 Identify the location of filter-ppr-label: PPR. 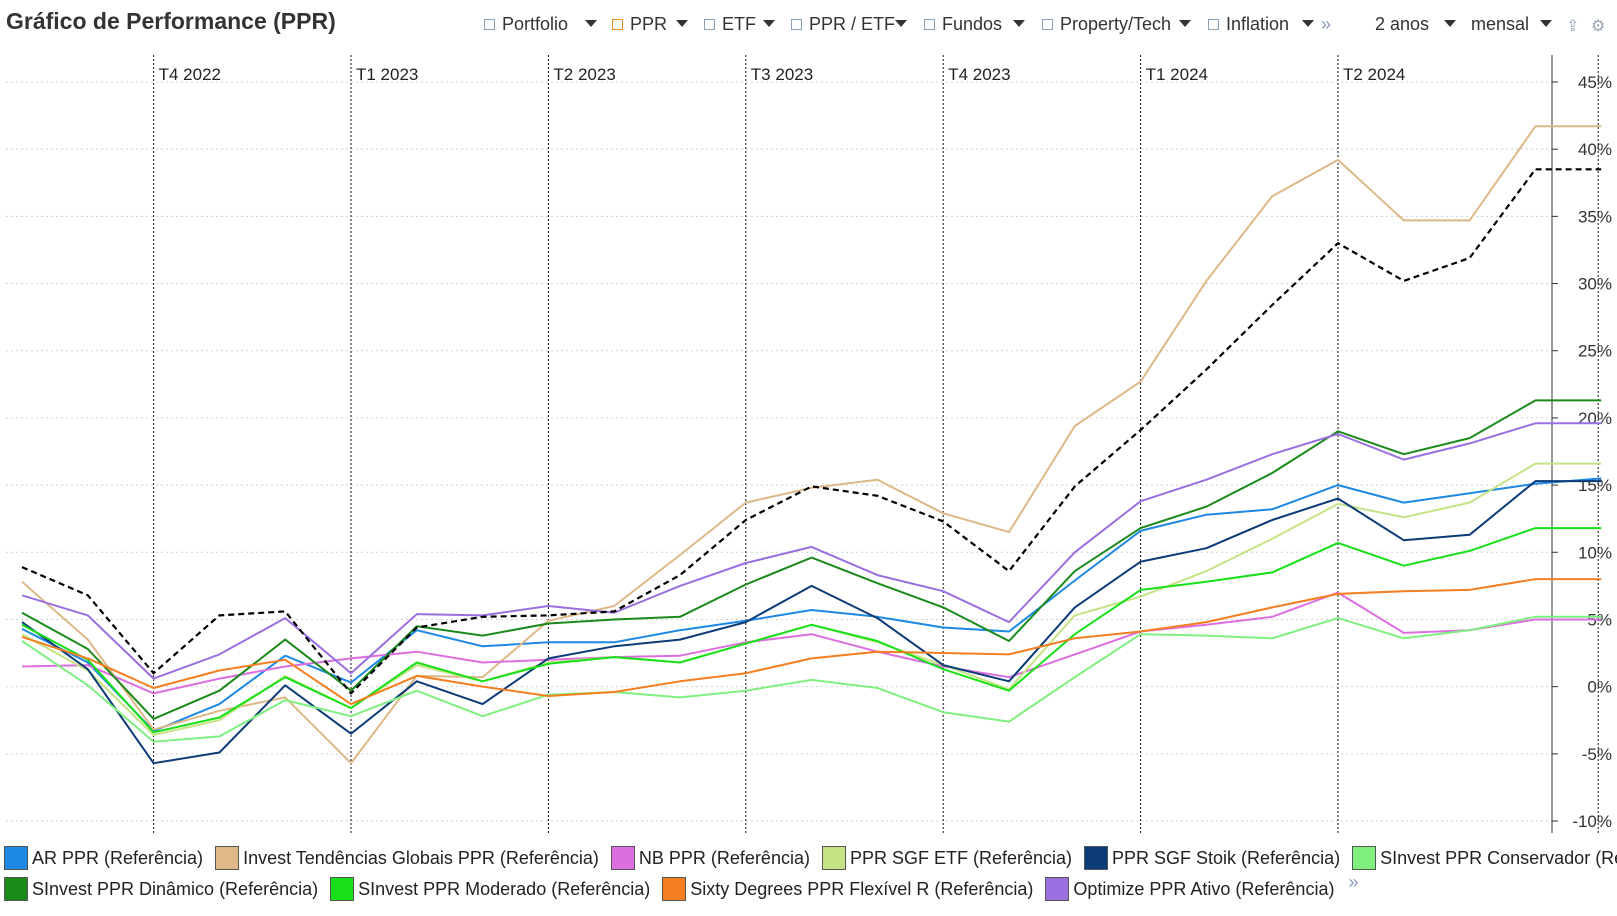
(649, 24).